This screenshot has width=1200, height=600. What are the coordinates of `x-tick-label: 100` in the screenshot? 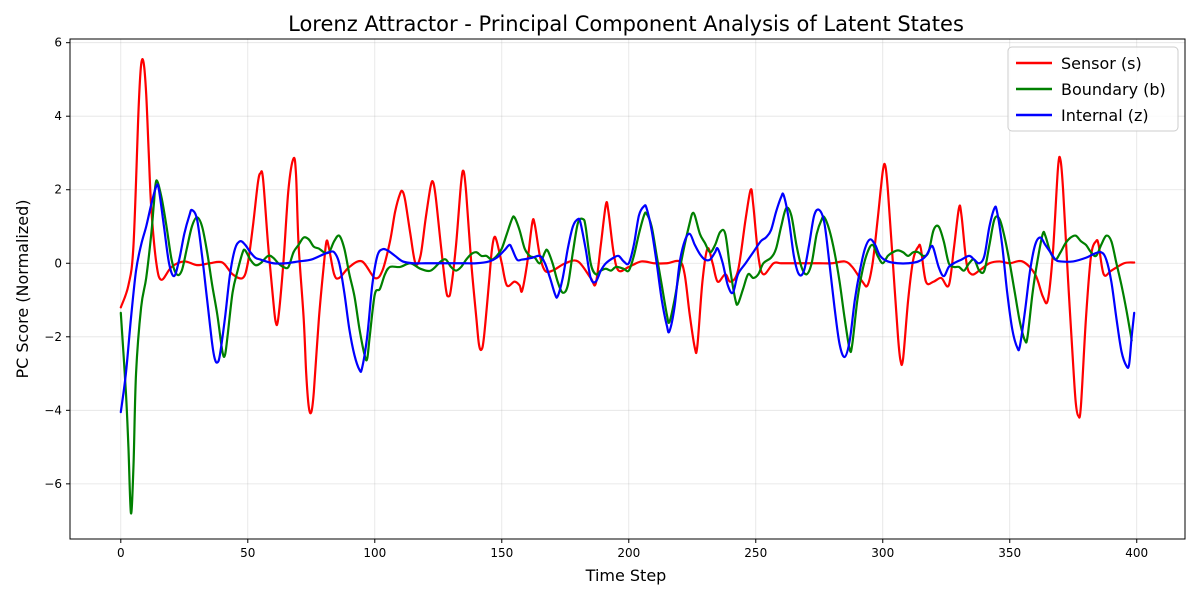 It's located at (374, 553).